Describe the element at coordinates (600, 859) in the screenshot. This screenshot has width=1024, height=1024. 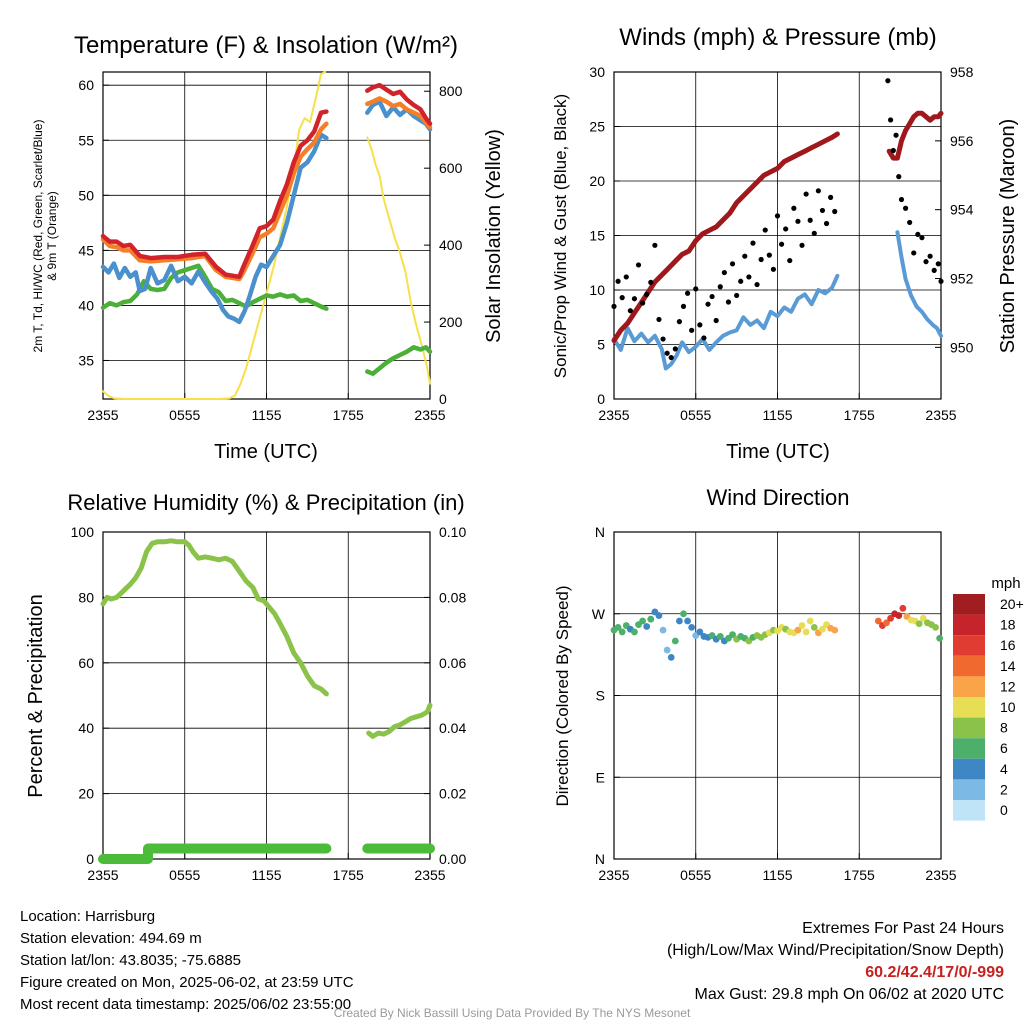
I see `wdir-ytick-label: N` at that location.